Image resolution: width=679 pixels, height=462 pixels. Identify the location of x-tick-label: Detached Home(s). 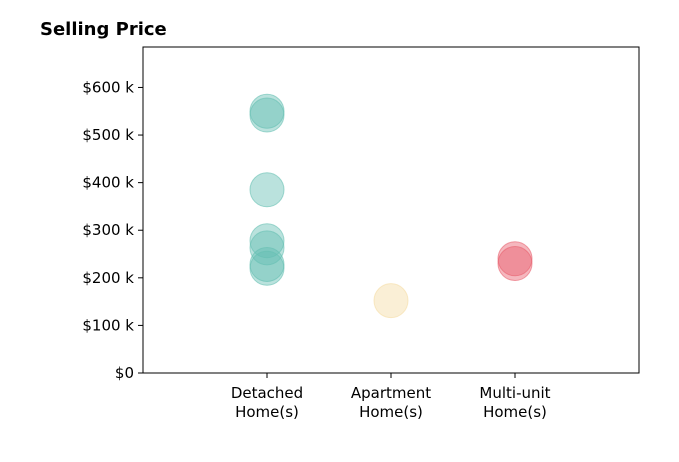
(267, 402).